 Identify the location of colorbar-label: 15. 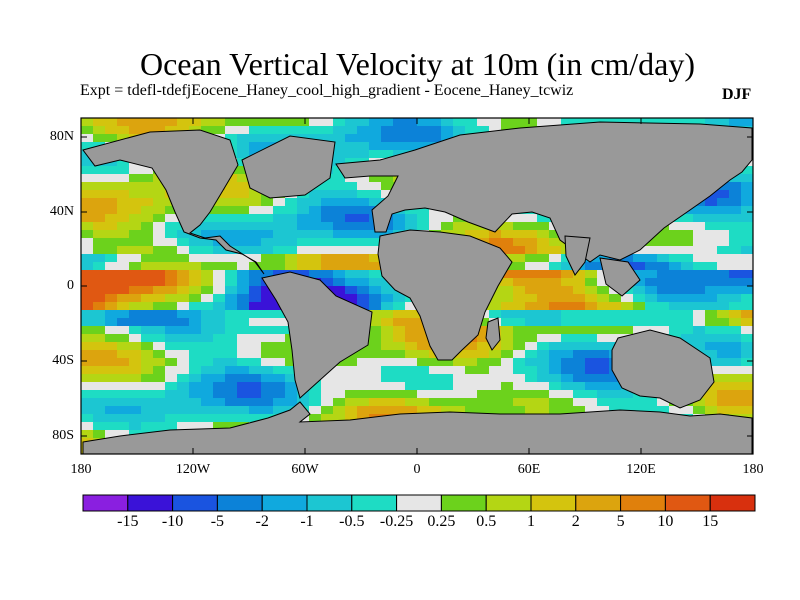
(710, 521).